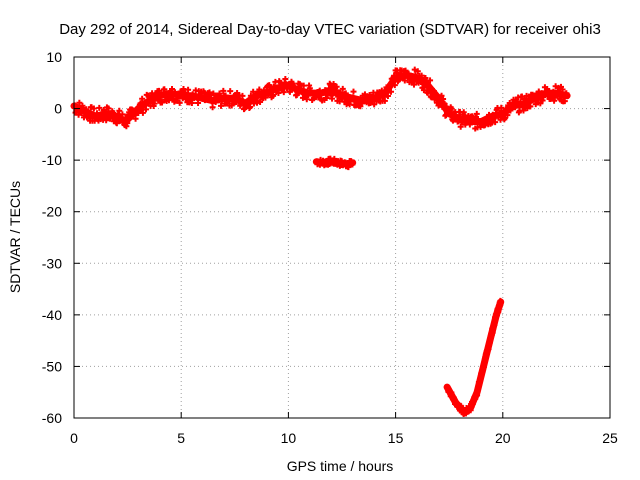 This screenshot has height=480, width=640. What do you see at coordinates (340, 466) in the screenshot?
I see `x-axis-label: GPS time / hours` at bounding box center [340, 466].